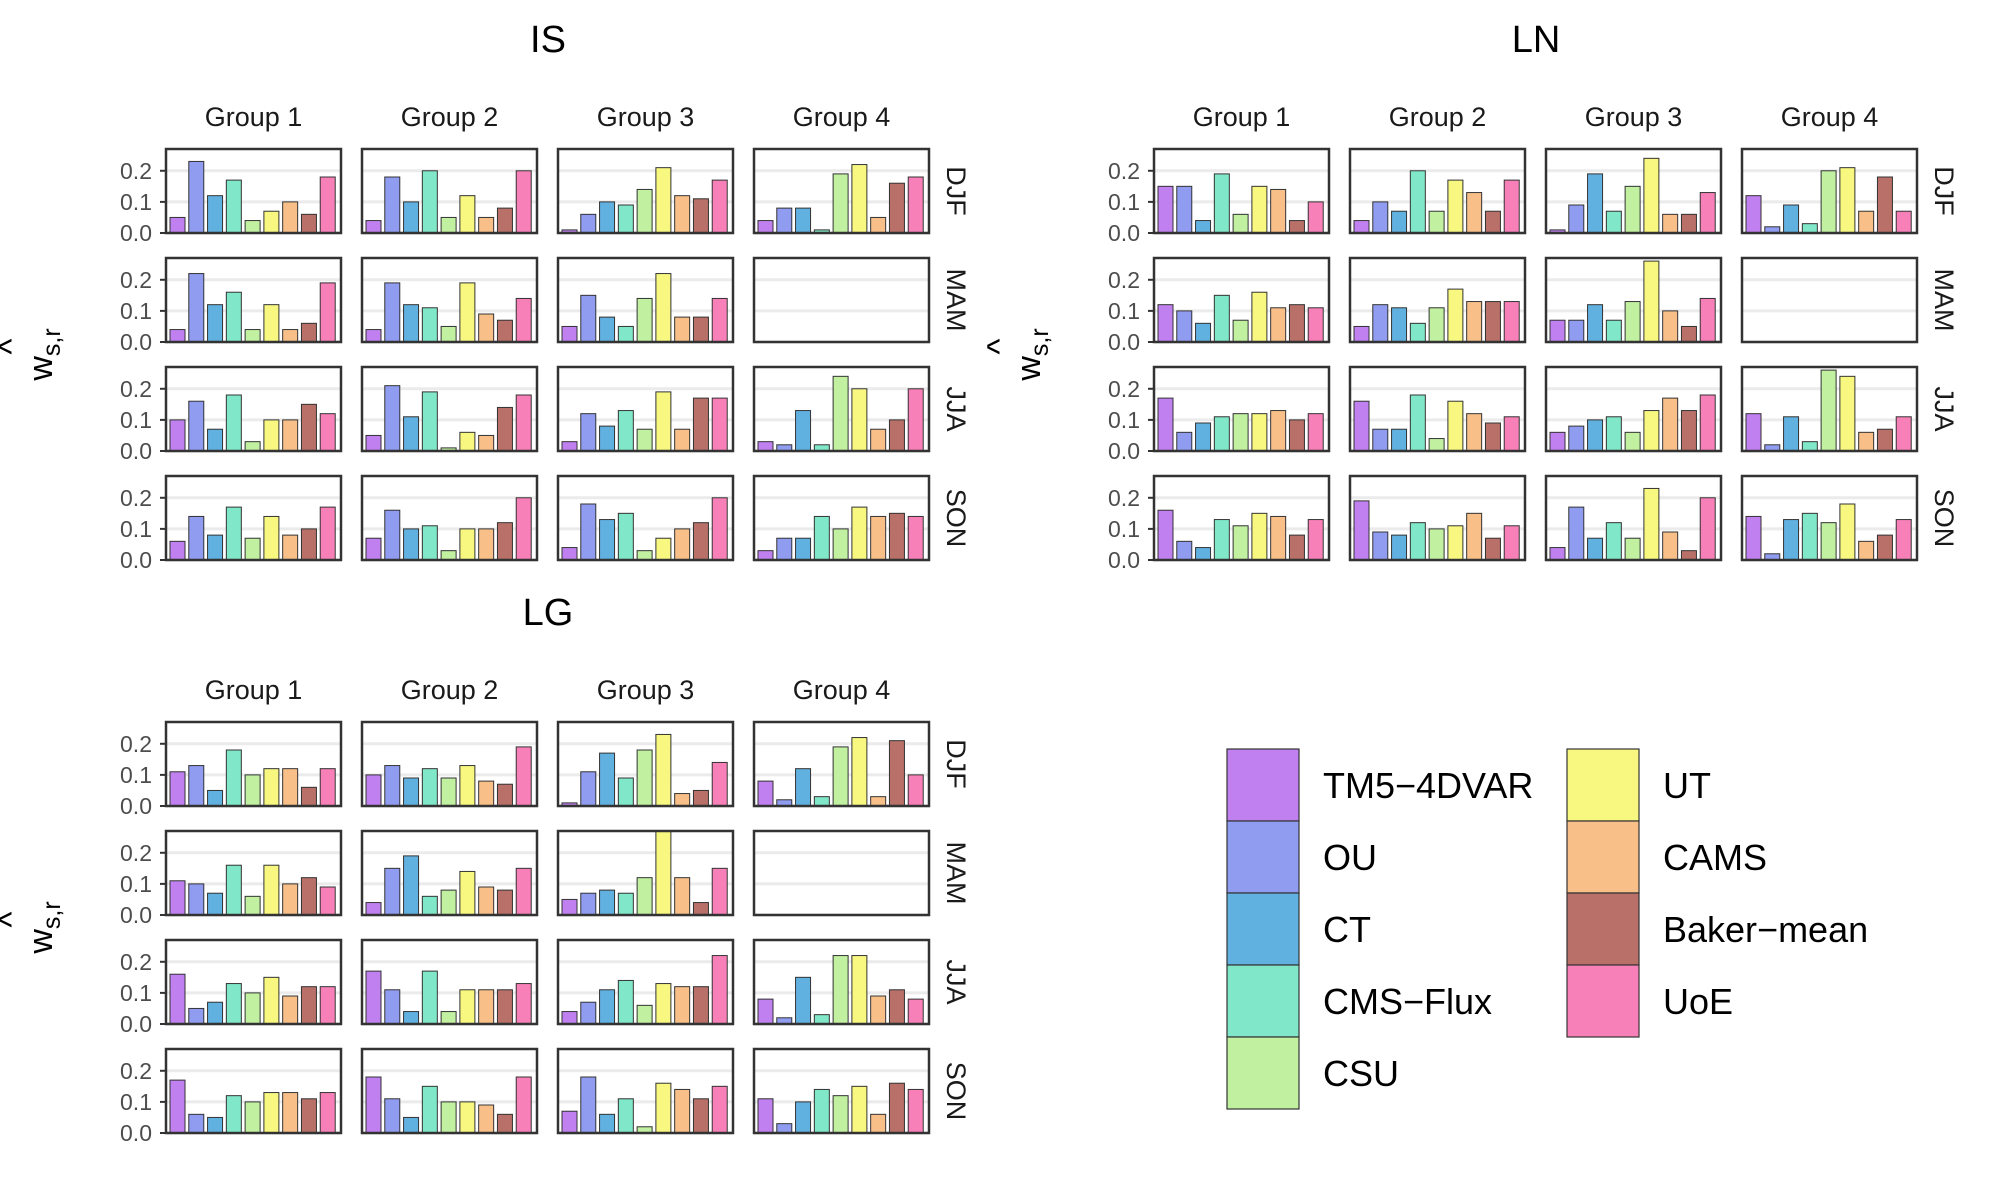  What do you see at coordinates (1407, 1001) in the screenshot?
I see `legend-label: CMS−Flux` at bounding box center [1407, 1001].